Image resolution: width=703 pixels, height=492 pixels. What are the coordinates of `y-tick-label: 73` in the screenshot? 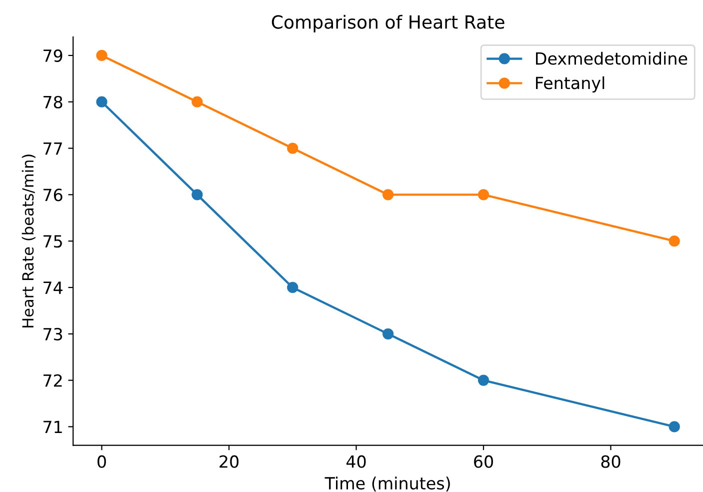 It's located at (53, 334).